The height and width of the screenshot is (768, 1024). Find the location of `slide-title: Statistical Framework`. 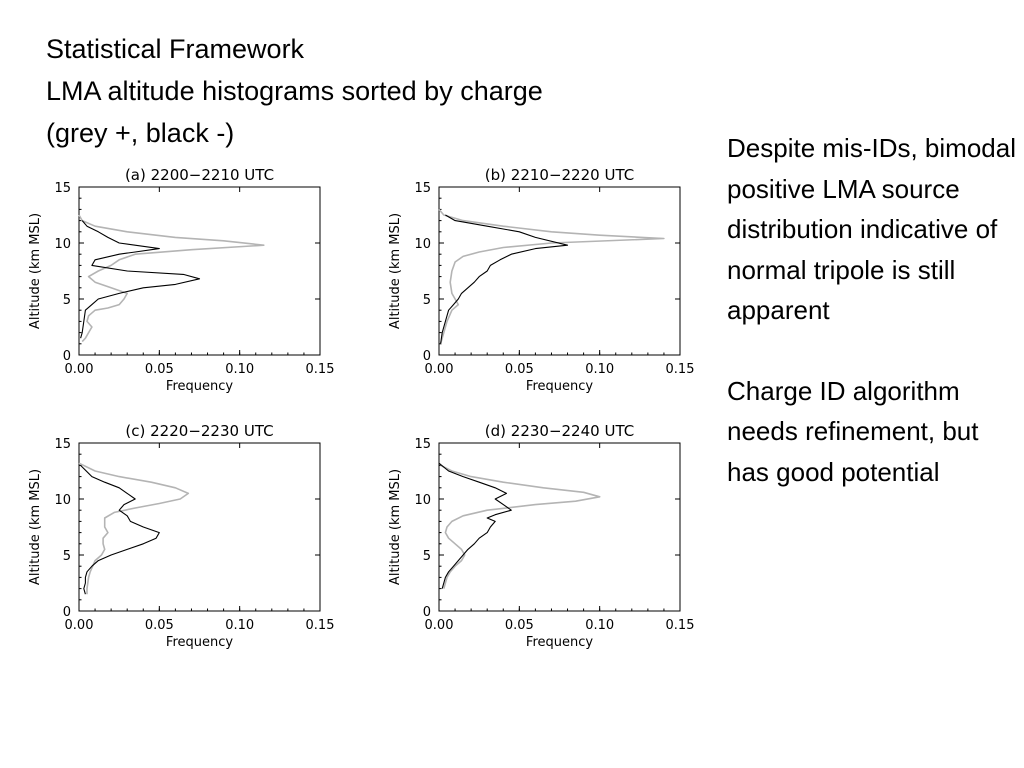

slide-title: Statistical Framework is located at coordinates (175, 49).